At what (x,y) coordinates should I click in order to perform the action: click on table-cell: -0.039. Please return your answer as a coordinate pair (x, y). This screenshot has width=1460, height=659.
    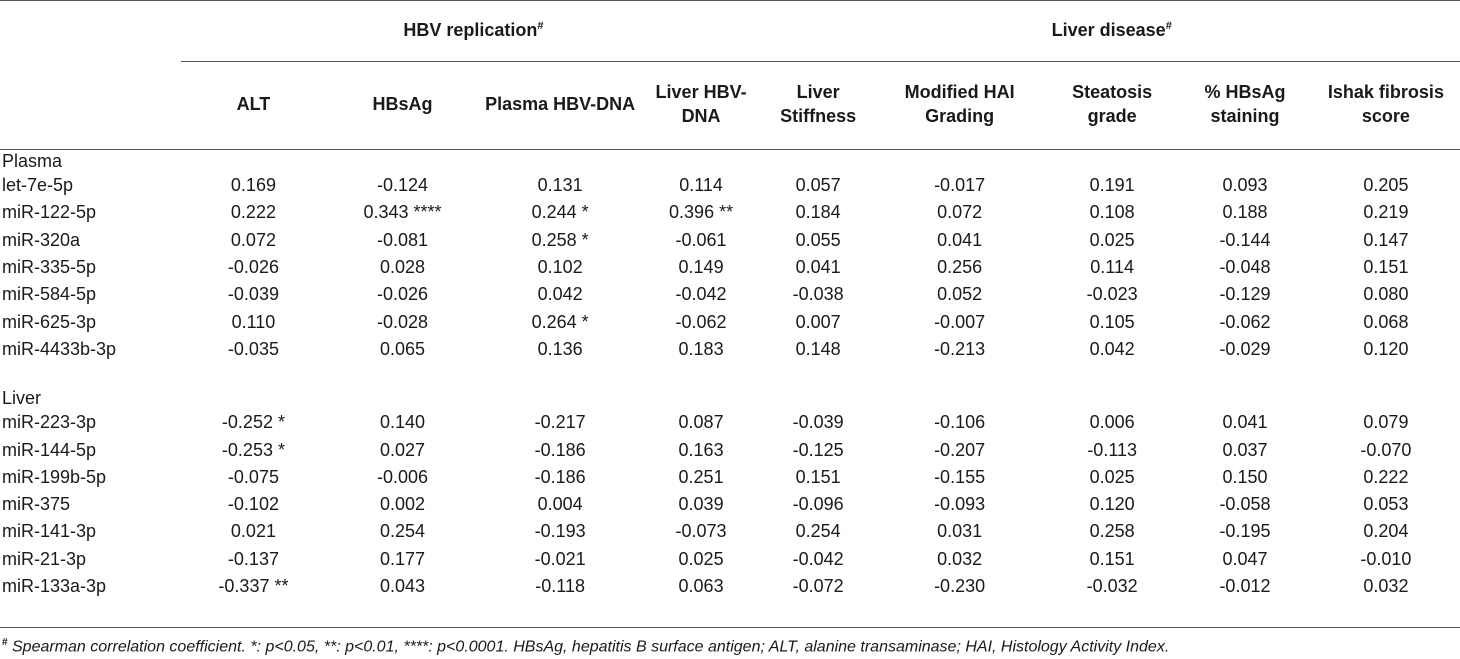
    Looking at the image, I should click on (253, 294).